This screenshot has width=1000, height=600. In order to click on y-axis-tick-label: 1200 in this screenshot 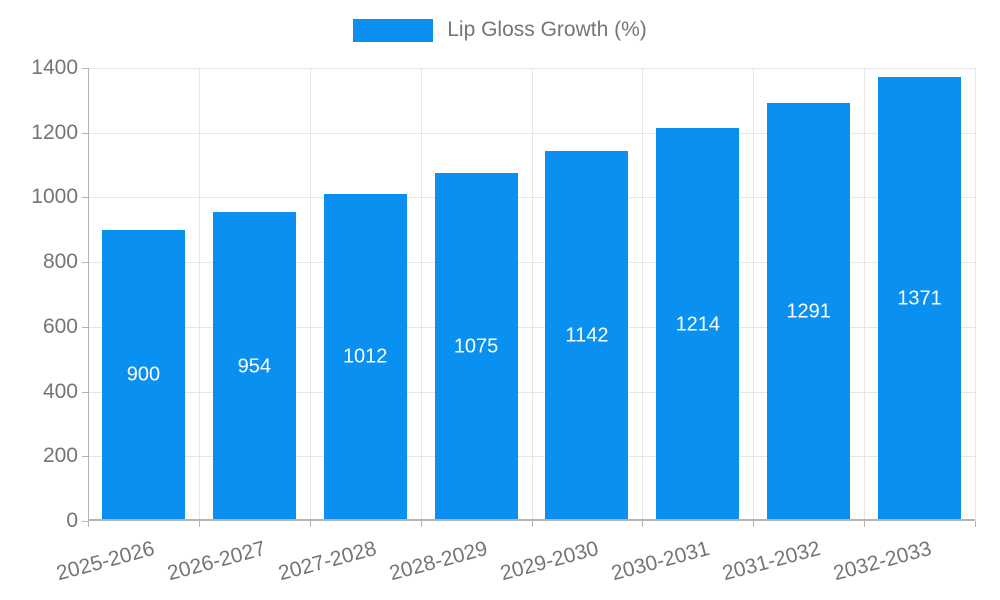, I will do `click(54, 132)`.